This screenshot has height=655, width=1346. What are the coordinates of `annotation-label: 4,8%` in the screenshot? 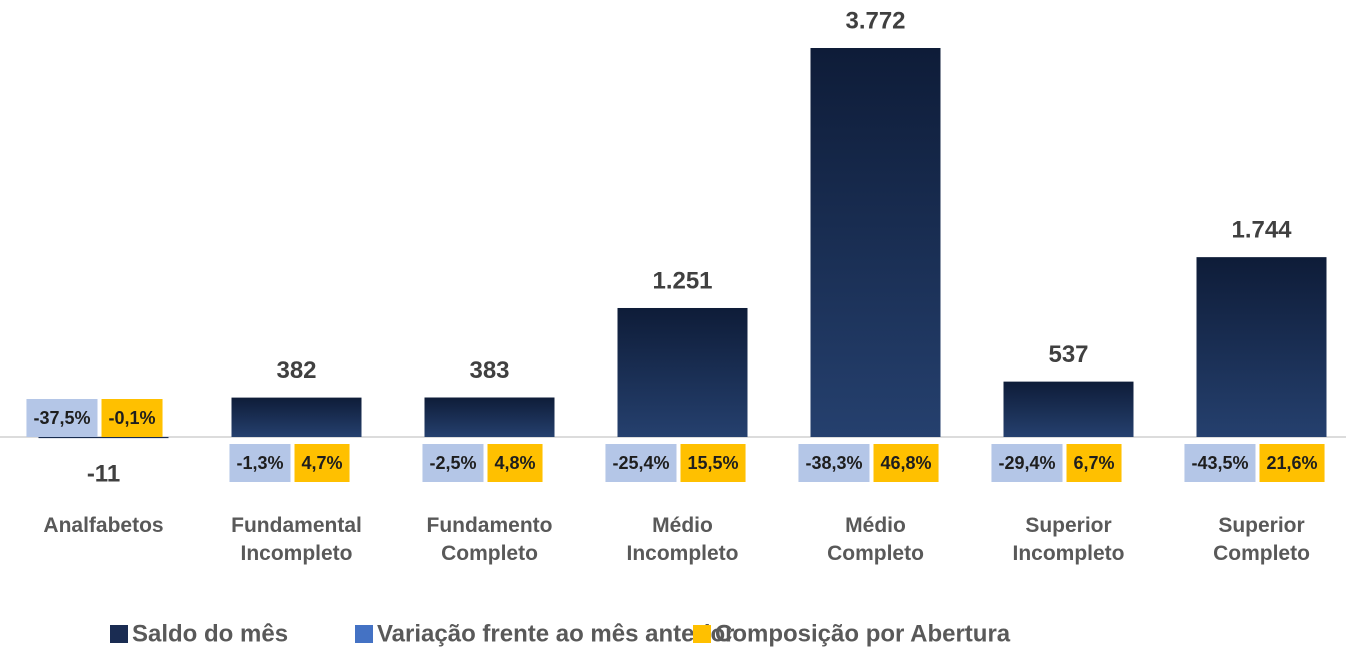 It's located at (515, 463).